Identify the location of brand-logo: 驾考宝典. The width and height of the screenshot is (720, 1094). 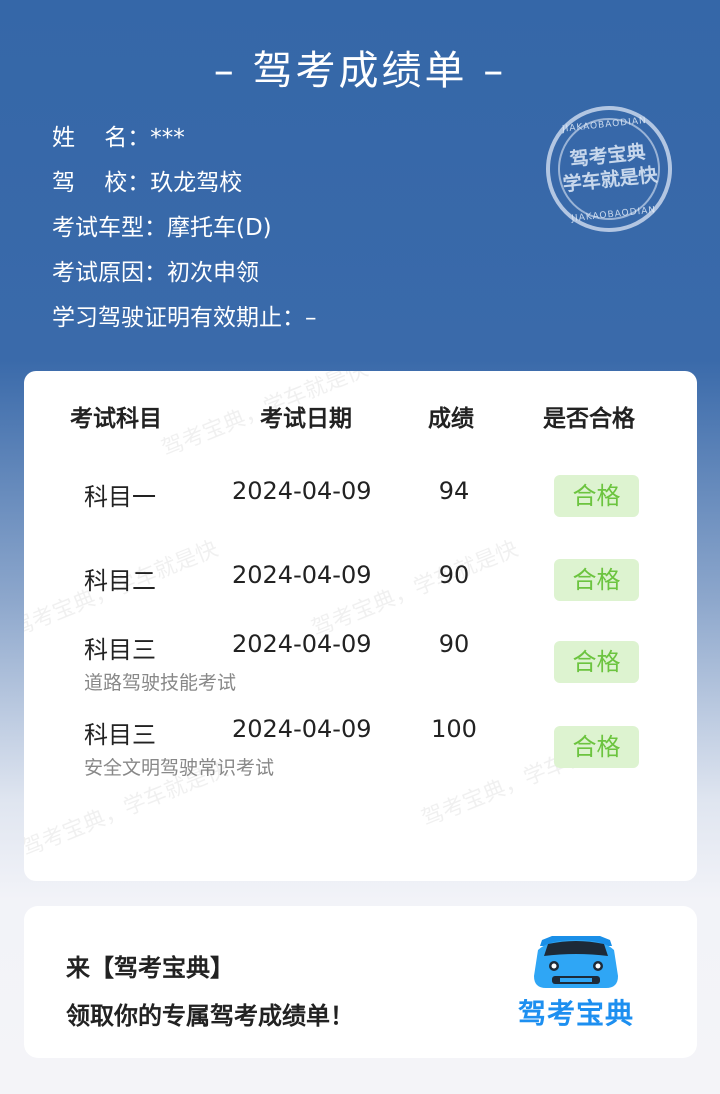
(576, 984).